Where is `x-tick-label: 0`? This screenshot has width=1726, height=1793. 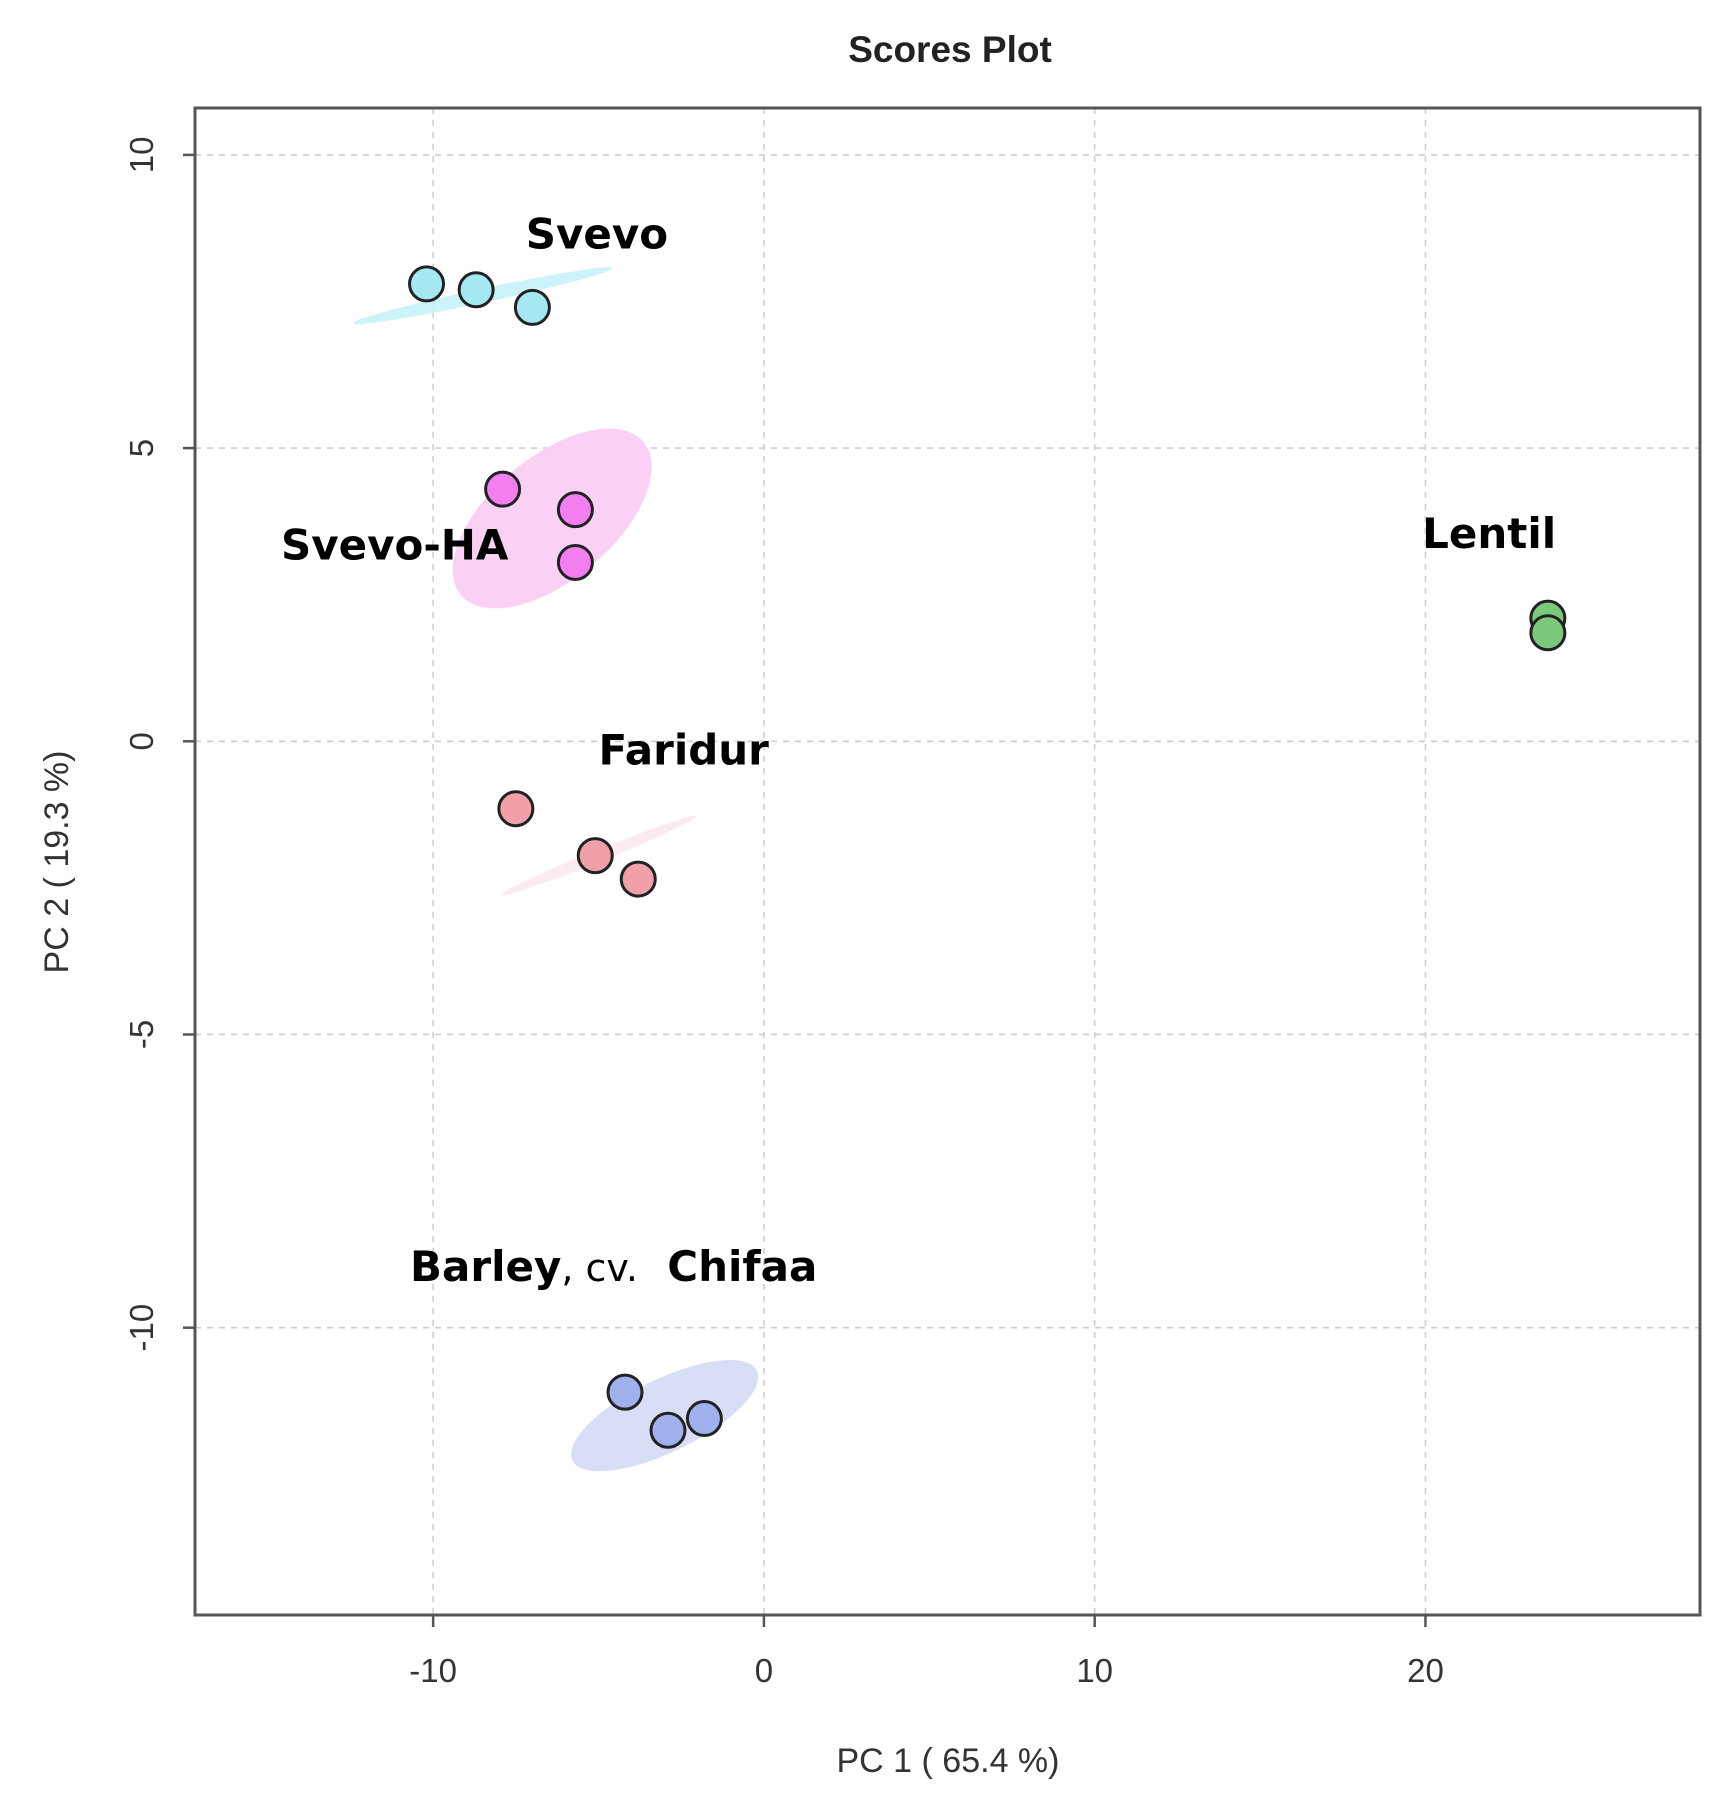 x-tick-label: 0 is located at coordinates (764, 1670).